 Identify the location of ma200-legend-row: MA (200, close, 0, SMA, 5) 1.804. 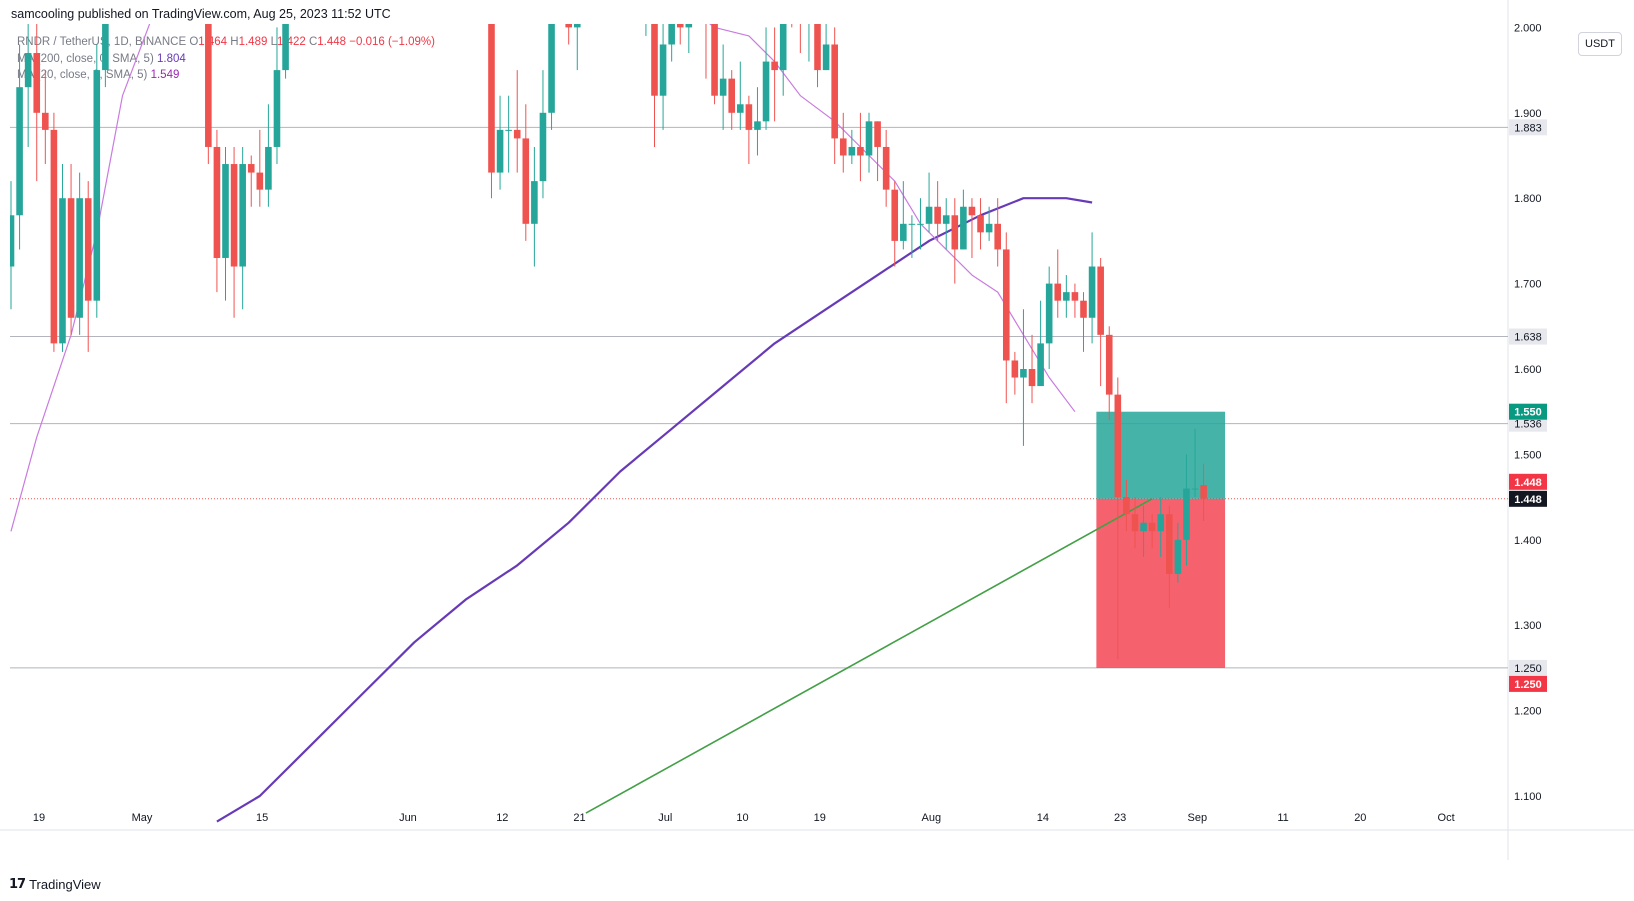
(226, 59).